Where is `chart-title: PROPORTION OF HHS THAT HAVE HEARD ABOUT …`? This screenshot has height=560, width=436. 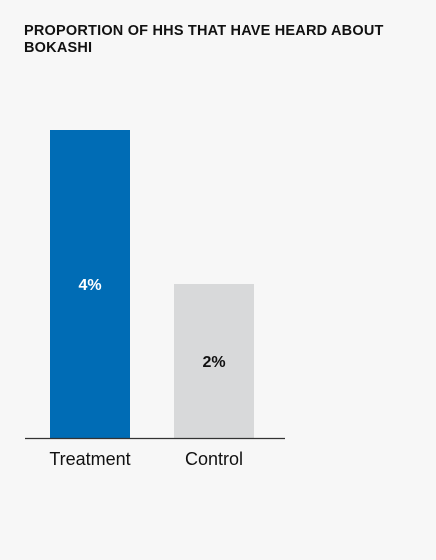
chart-title: PROPORTION OF HHS THAT HAVE HEARD ABOUT … is located at coordinates (204, 39).